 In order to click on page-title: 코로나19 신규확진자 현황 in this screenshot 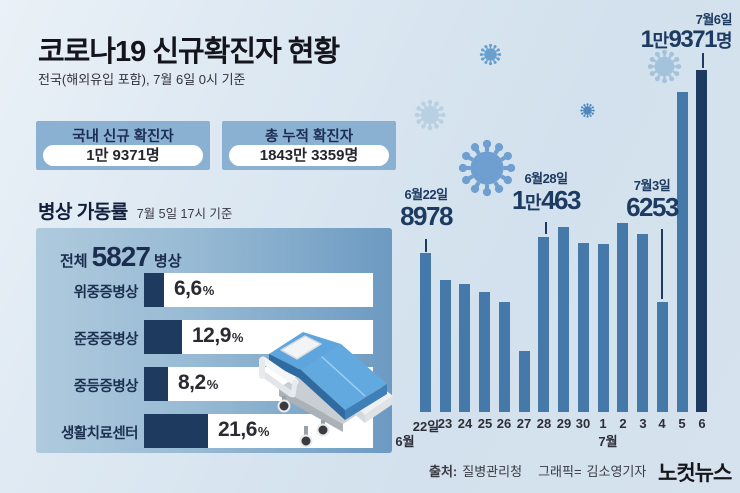, I will do `click(189, 52)`.